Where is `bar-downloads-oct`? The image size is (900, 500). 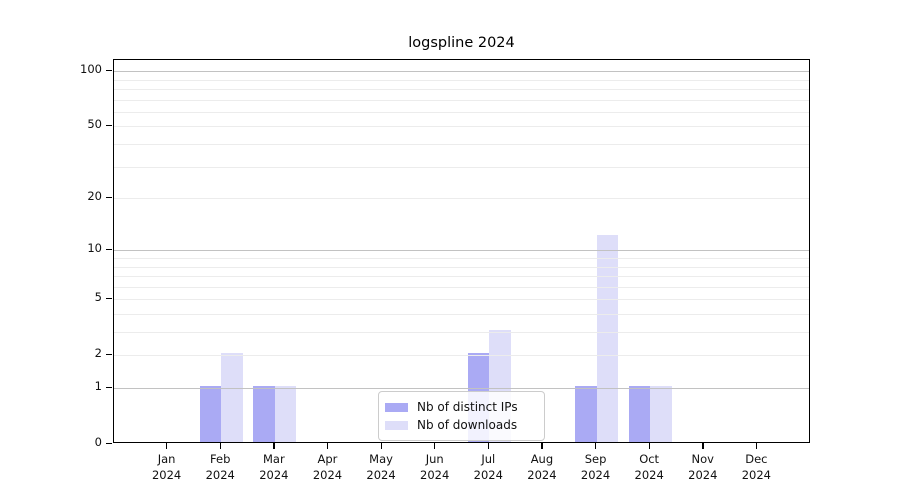 bar-downloads-oct is located at coordinates (661, 414).